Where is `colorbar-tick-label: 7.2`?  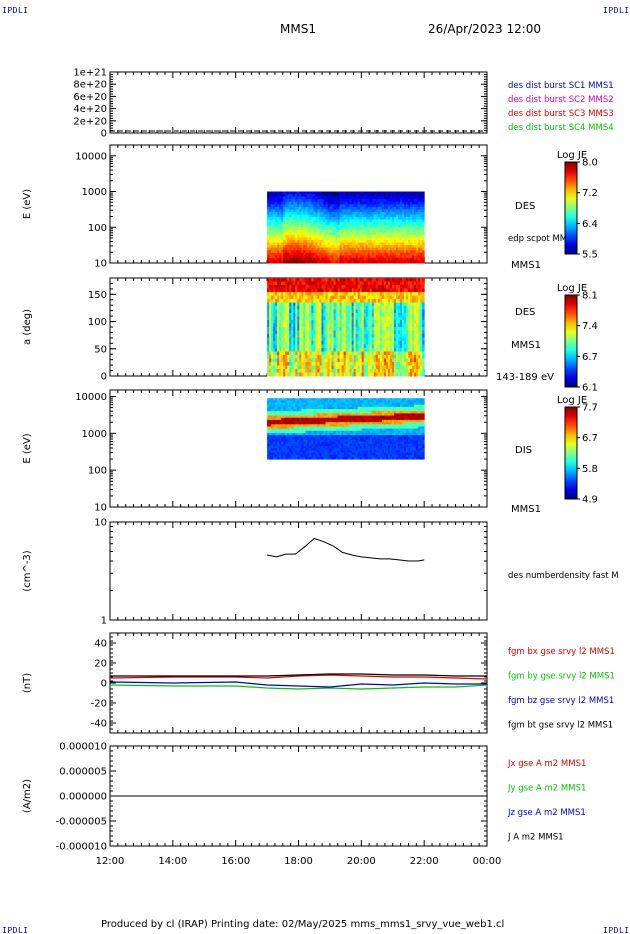 colorbar-tick-label: 7.2 is located at coordinates (590, 193).